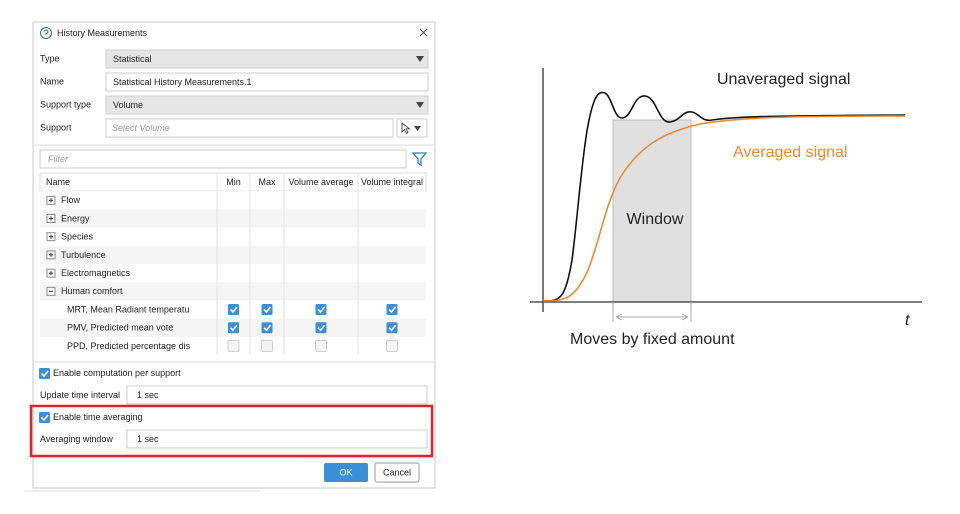  What do you see at coordinates (148, 439) in the screenshot?
I see `averaging-window-value: 1 sec` at bounding box center [148, 439].